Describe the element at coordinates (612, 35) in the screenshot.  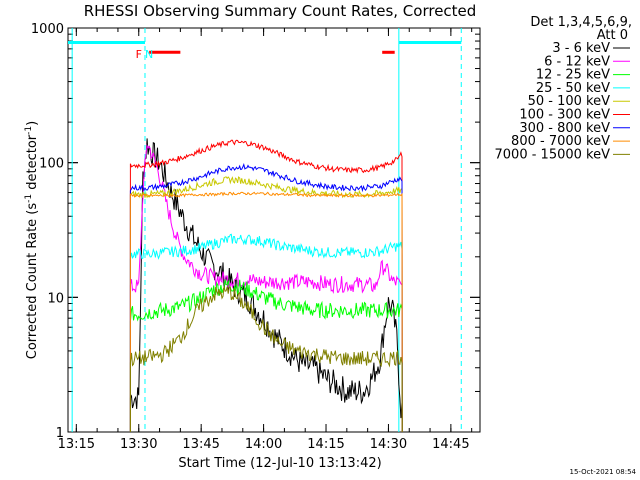
I see `legend-header-line2: Att 0` at that location.